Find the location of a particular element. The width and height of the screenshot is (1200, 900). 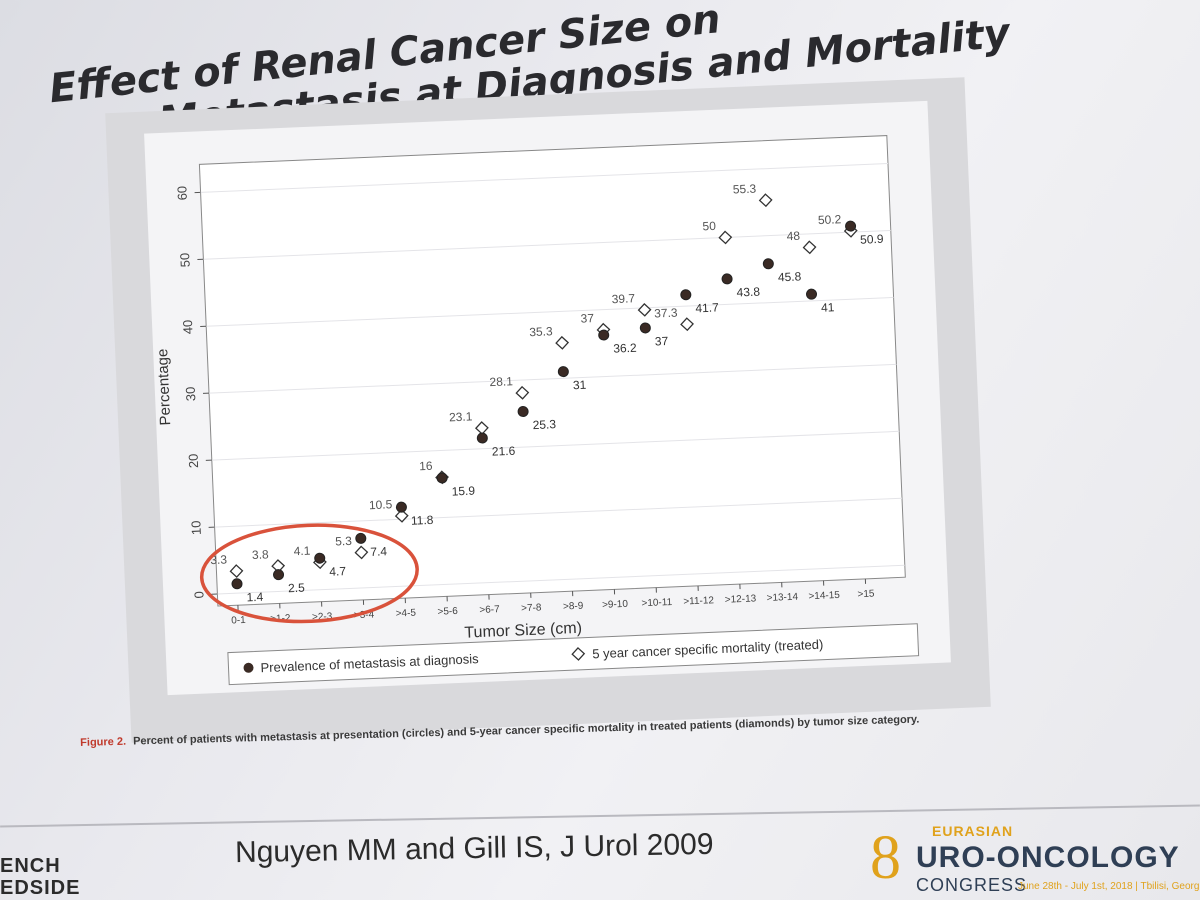

x-tick-label: >4-5 is located at coordinates (405, 614).